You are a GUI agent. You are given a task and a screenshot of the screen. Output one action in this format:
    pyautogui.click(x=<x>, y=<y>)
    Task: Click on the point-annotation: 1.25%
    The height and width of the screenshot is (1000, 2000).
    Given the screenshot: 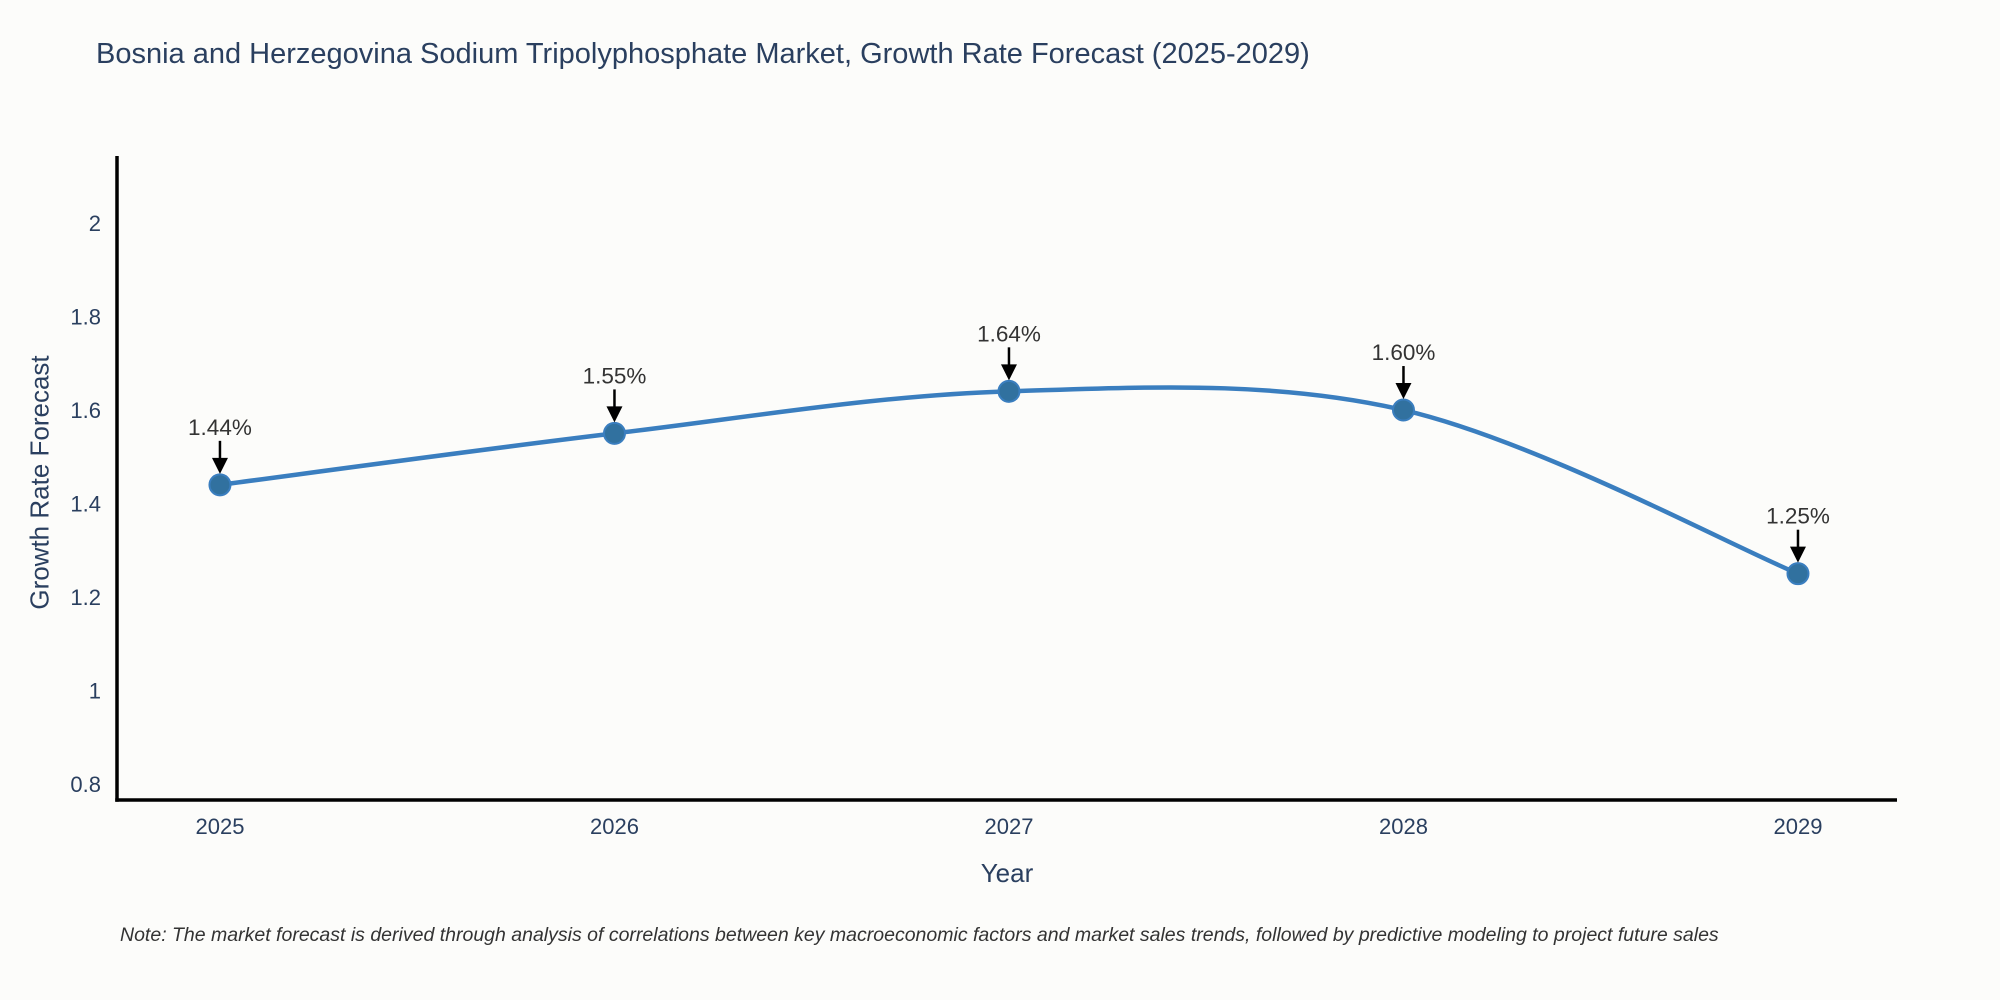 What is the action you would take?
    pyautogui.click(x=1798, y=516)
    